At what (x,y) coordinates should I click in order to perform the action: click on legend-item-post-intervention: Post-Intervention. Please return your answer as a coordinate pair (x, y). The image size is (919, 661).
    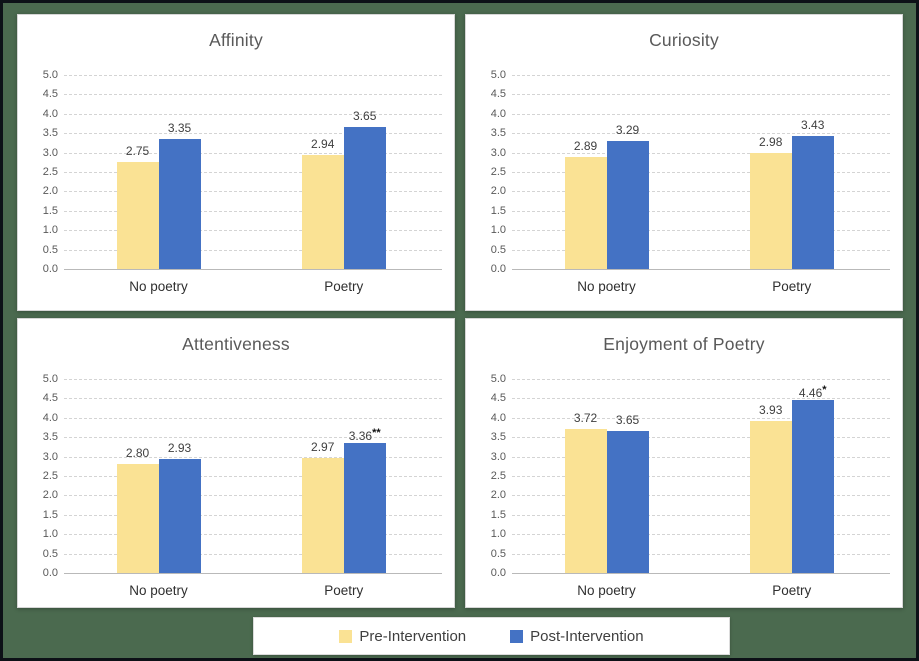
    Looking at the image, I should click on (577, 636).